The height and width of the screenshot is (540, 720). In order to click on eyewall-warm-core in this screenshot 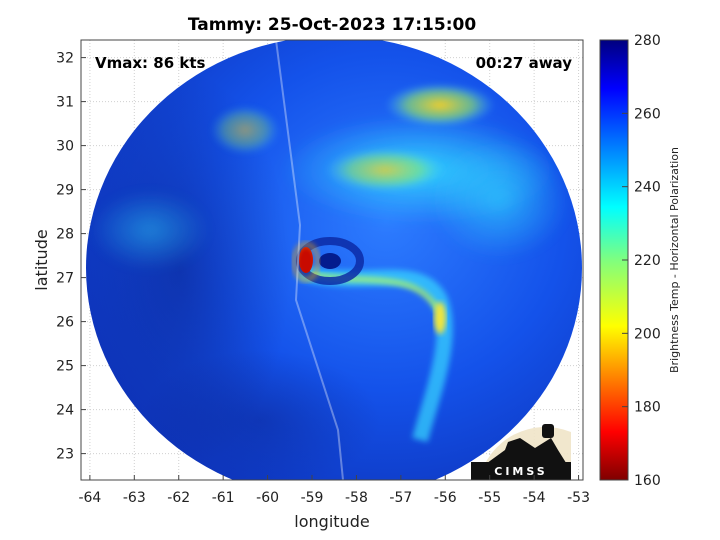, I will do `click(306, 260)`.